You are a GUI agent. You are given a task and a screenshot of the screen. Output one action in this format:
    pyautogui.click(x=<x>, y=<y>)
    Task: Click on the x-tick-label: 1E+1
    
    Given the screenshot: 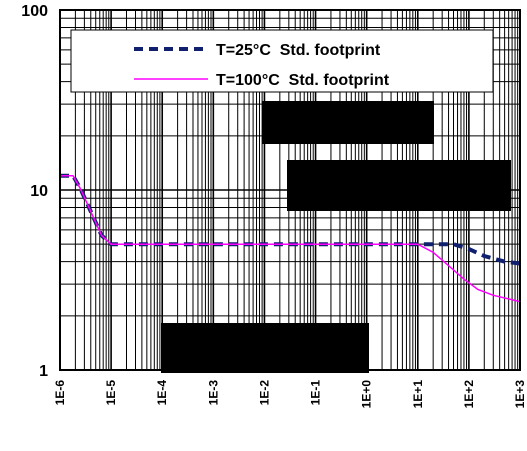 What is the action you would take?
    pyautogui.click(x=418, y=394)
    